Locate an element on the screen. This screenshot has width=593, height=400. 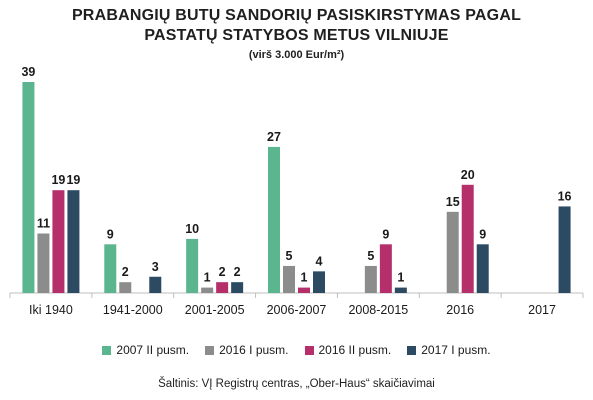
data-label: 10 is located at coordinates (192, 229).